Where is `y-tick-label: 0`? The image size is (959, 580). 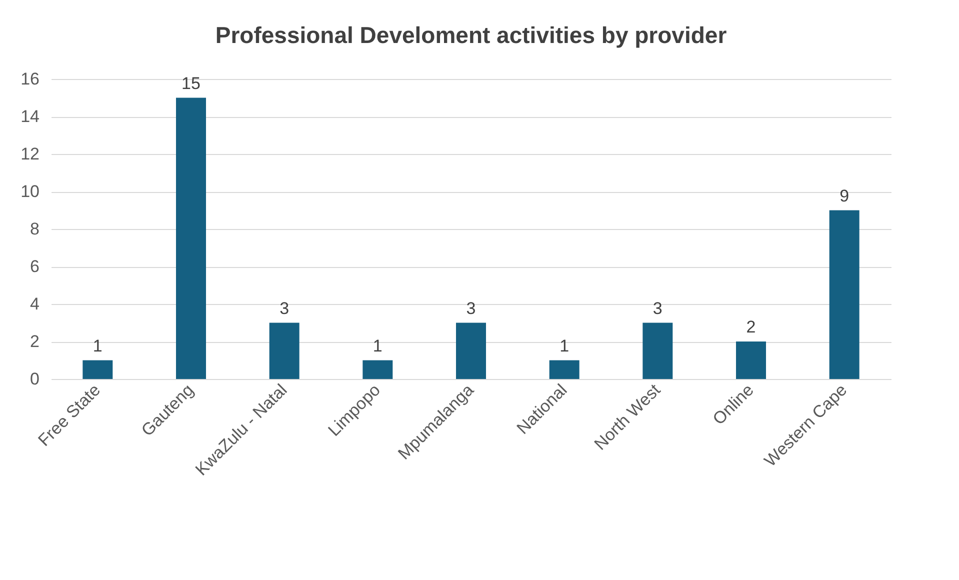
y-tick-label: 0 is located at coordinates (35, 379).